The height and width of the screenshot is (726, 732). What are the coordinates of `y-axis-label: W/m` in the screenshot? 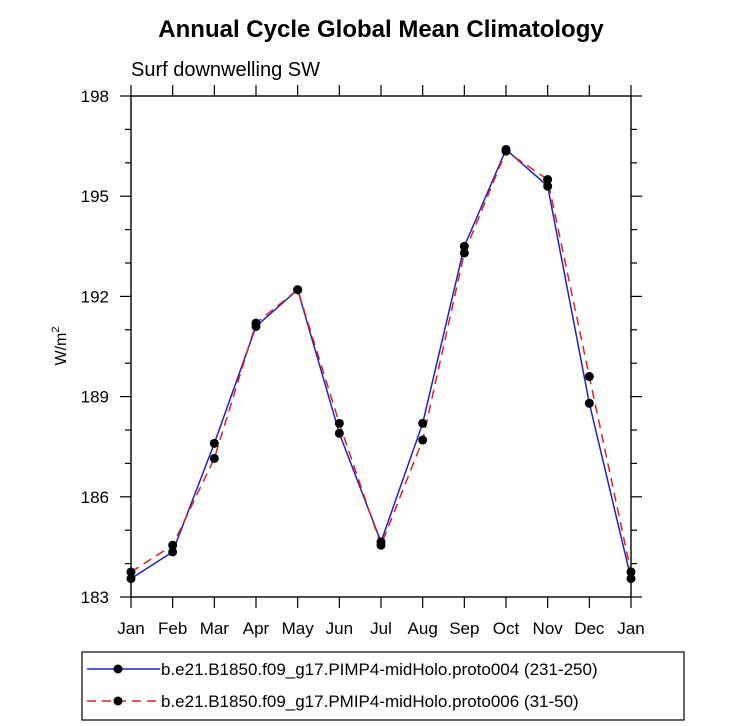 It's located at (61, 349).